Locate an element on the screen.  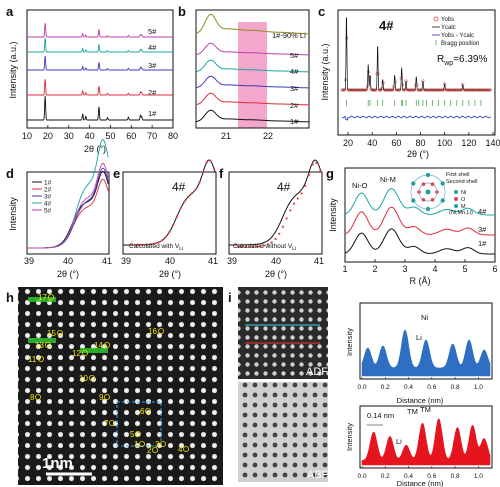
legend-ni-marker is located at coordinates (456, 192).